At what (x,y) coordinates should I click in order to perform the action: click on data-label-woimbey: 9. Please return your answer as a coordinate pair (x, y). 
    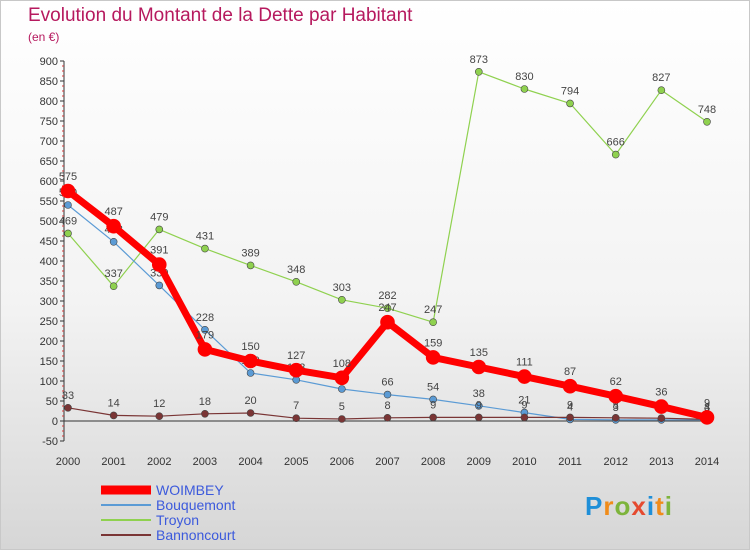
    Looking at the image, I should click on (707, 403).